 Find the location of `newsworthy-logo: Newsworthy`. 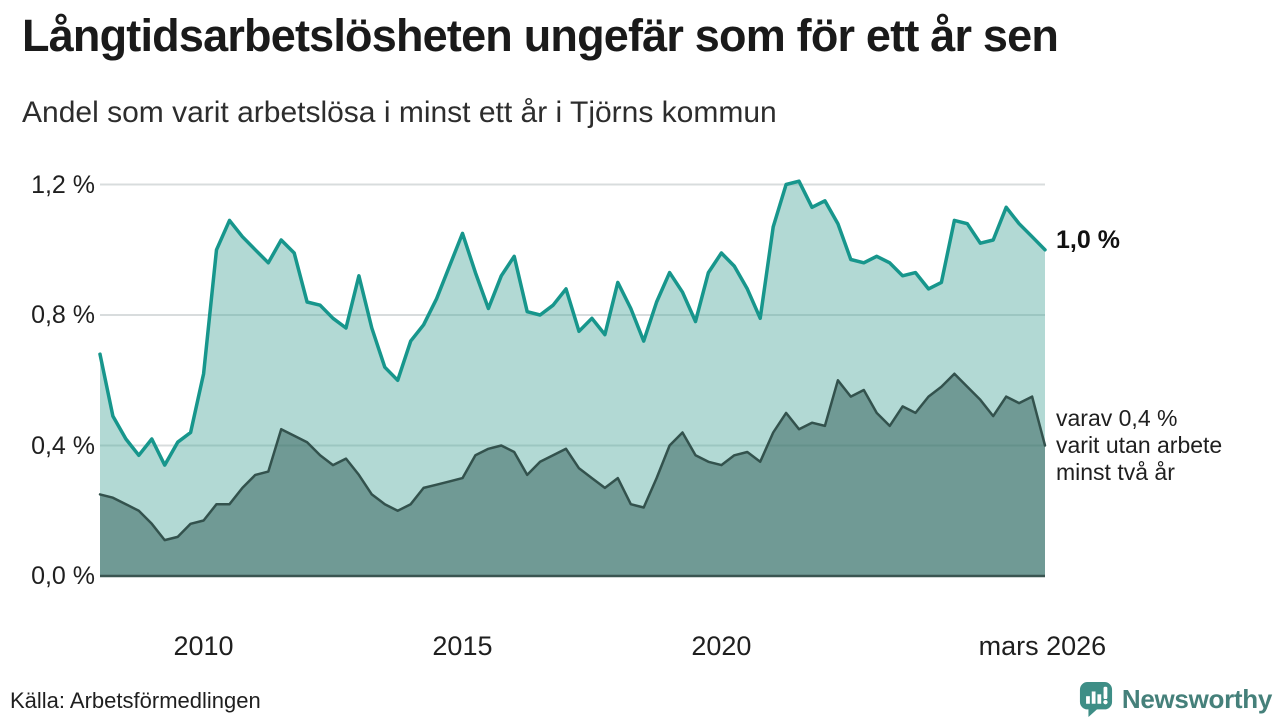

newsworthy-logo: Newsworthy is located at coordinates (1175, 699).